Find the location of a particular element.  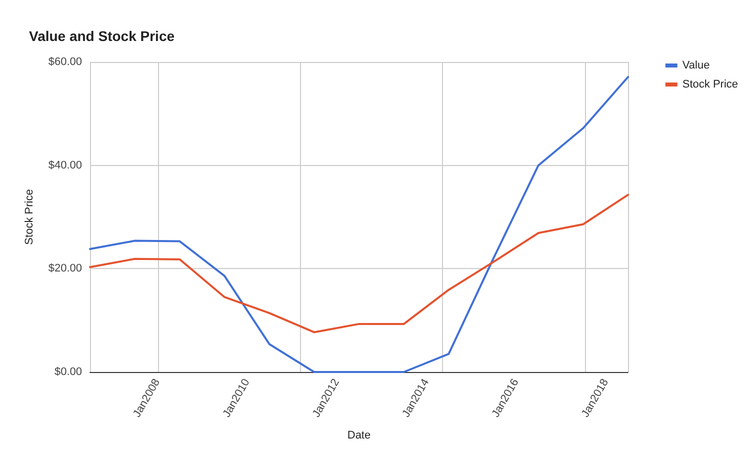

y-tick-label: $20.00 is located at coordinates (65, 268).